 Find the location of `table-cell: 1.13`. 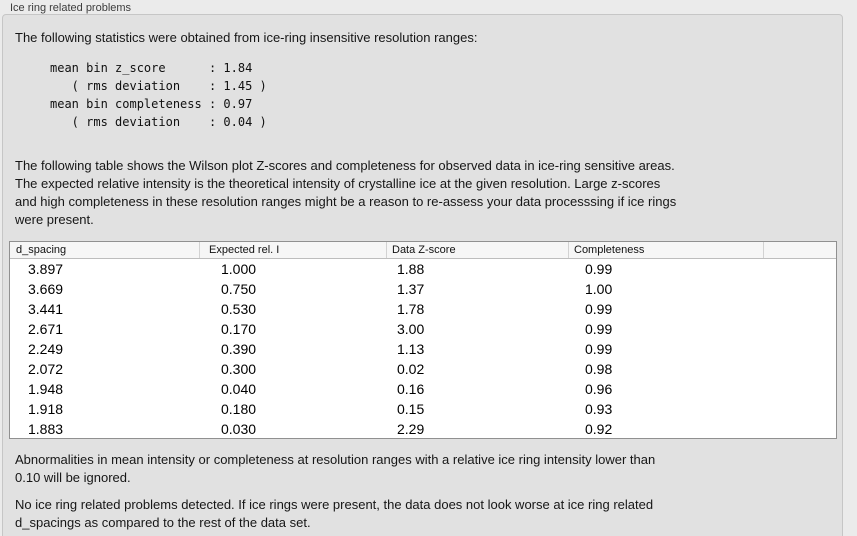

table-cell: 1.13 is located at coordinates (411, 349).